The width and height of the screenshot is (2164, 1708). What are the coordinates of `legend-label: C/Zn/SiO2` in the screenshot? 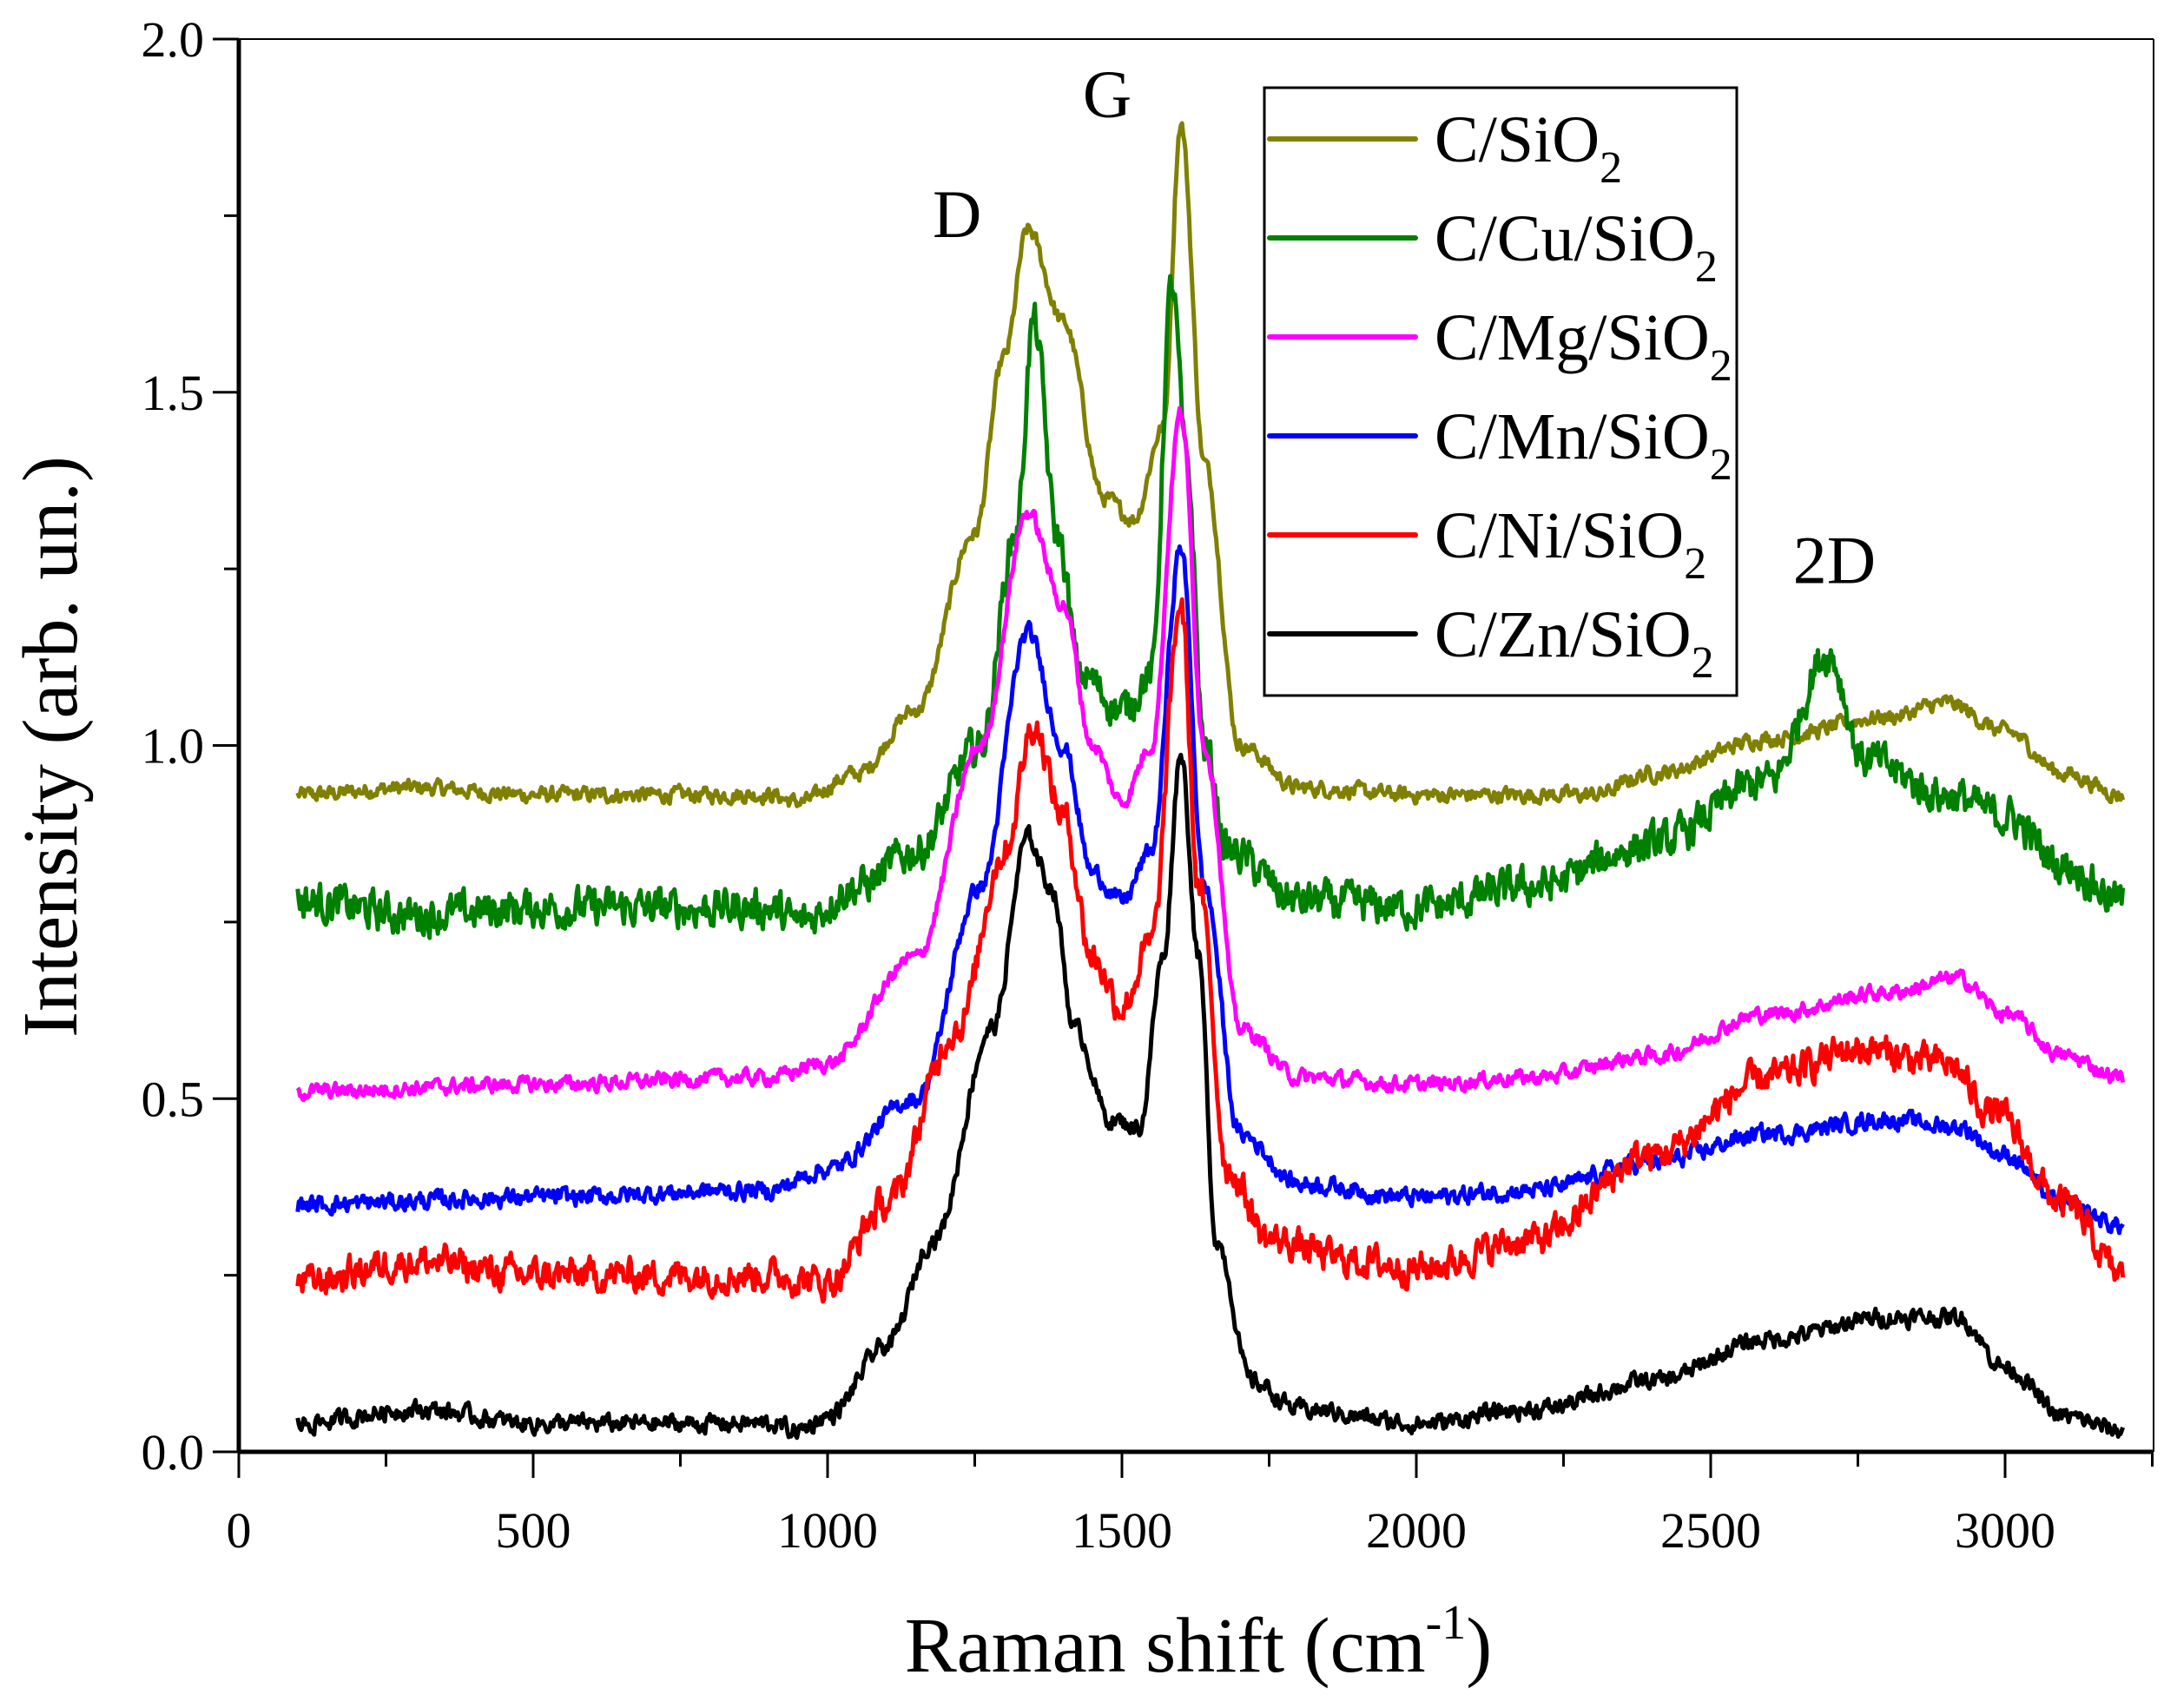 It's located at (1574, 643).